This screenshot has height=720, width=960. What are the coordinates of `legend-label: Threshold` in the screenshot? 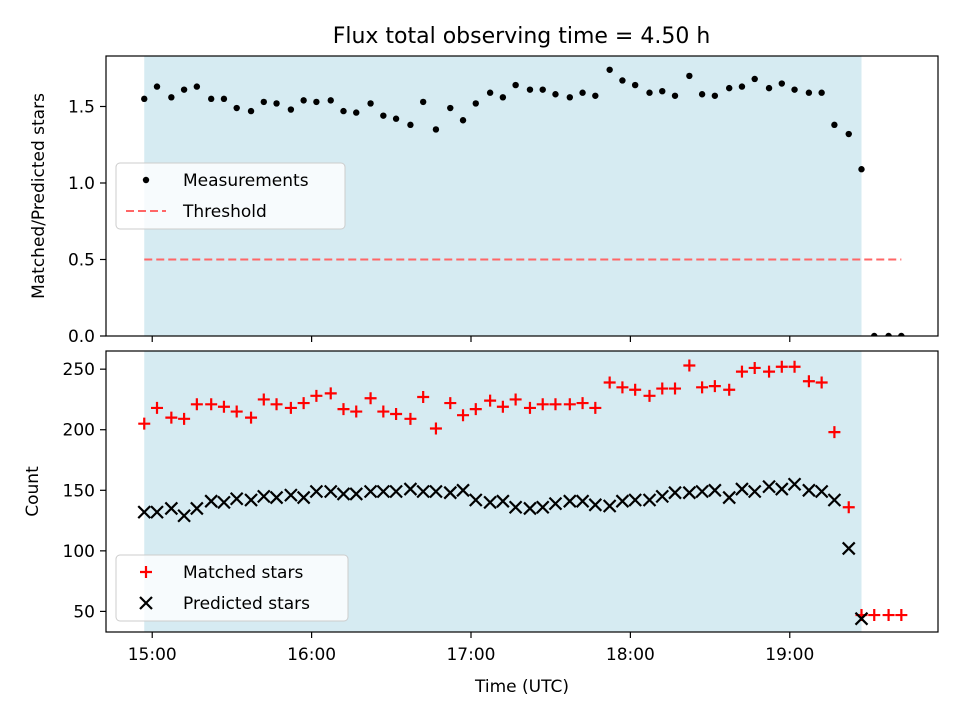 It's located at (224, 212).